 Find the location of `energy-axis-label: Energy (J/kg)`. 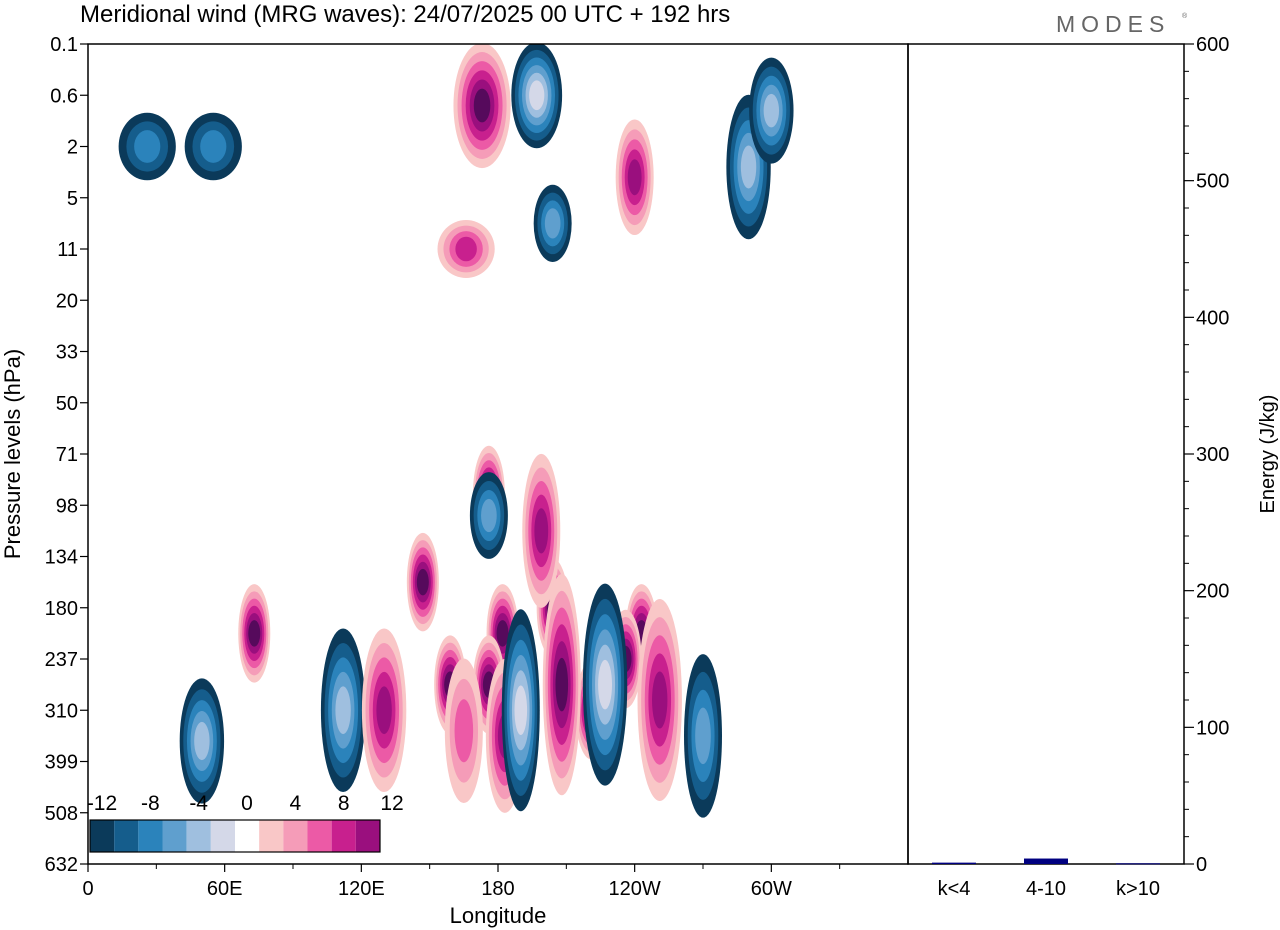

energy-axis-label: Energy (J/kg) is located at coordinates (1268, 454).